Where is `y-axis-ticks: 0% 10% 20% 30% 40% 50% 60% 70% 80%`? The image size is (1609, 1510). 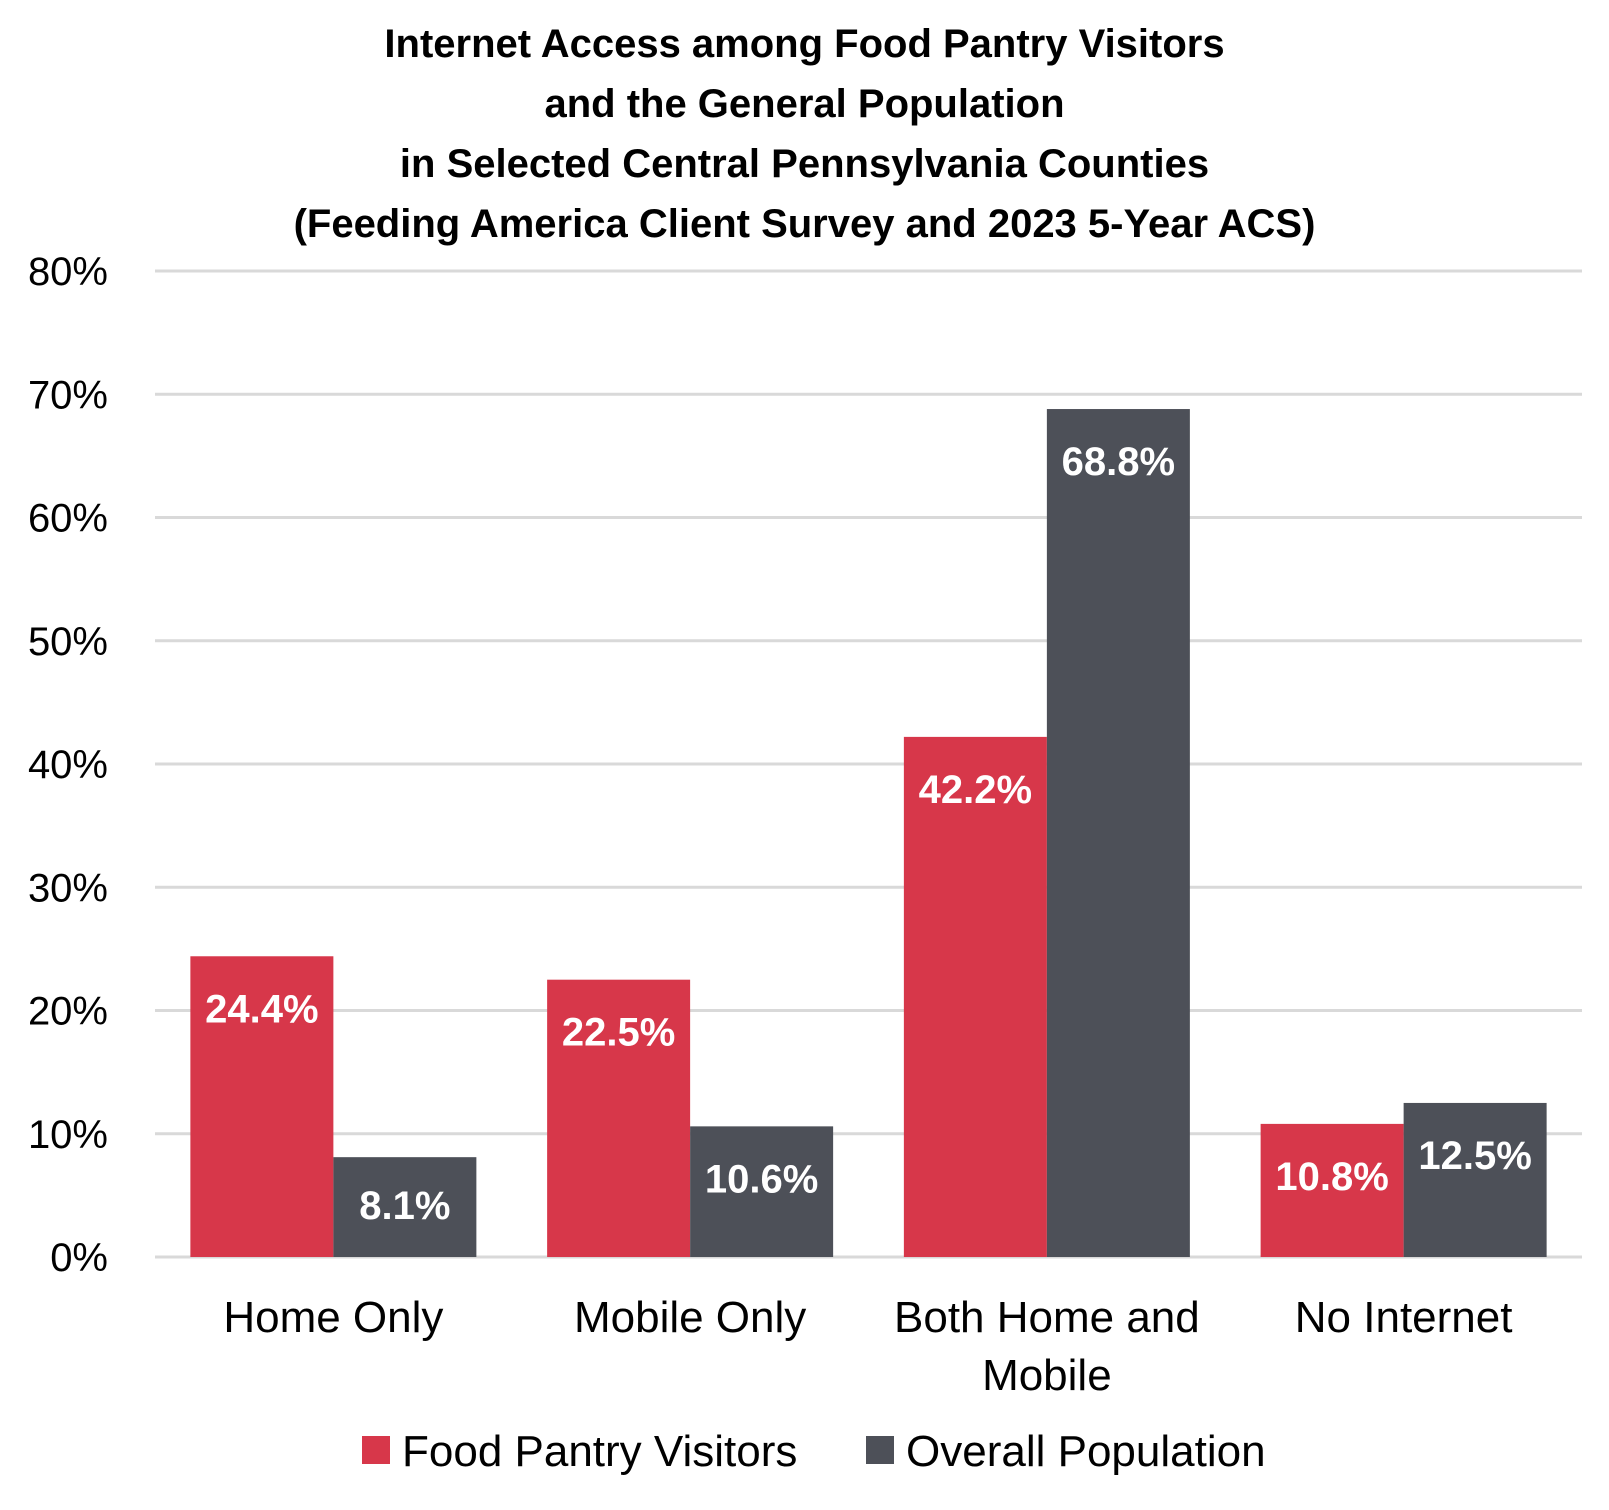
y-axis-ticks: 0% 10% 20% 30% 40% 50% 60% 70% 80% is located at coordinates (68, 765).